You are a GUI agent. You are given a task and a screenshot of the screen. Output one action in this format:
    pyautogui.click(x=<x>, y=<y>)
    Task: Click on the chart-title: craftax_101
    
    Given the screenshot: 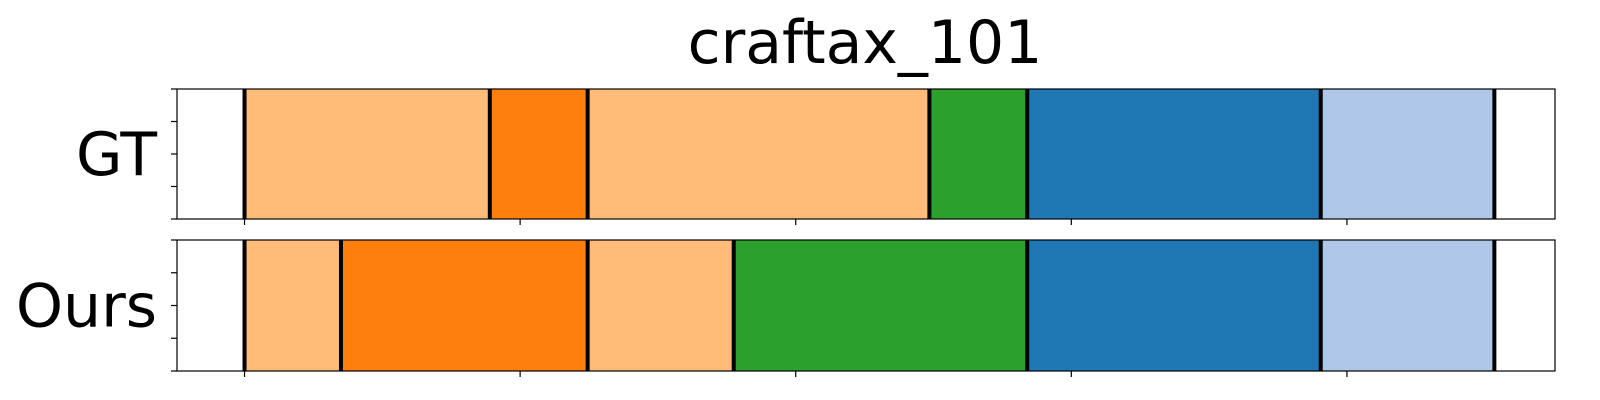 What is the action you would take?
    pyautogui.click(x=865, y=43)
    